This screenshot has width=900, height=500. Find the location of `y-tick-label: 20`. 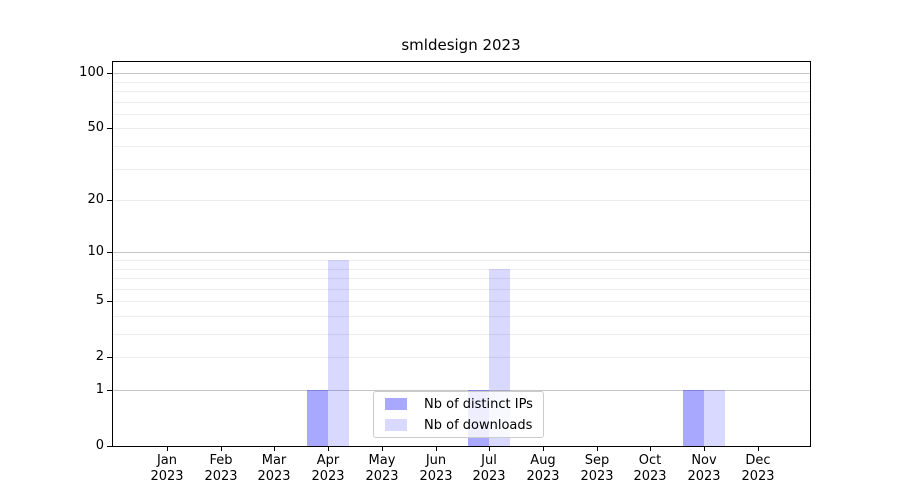

y-tick-label: 20 is located at coordinates (95, 199).